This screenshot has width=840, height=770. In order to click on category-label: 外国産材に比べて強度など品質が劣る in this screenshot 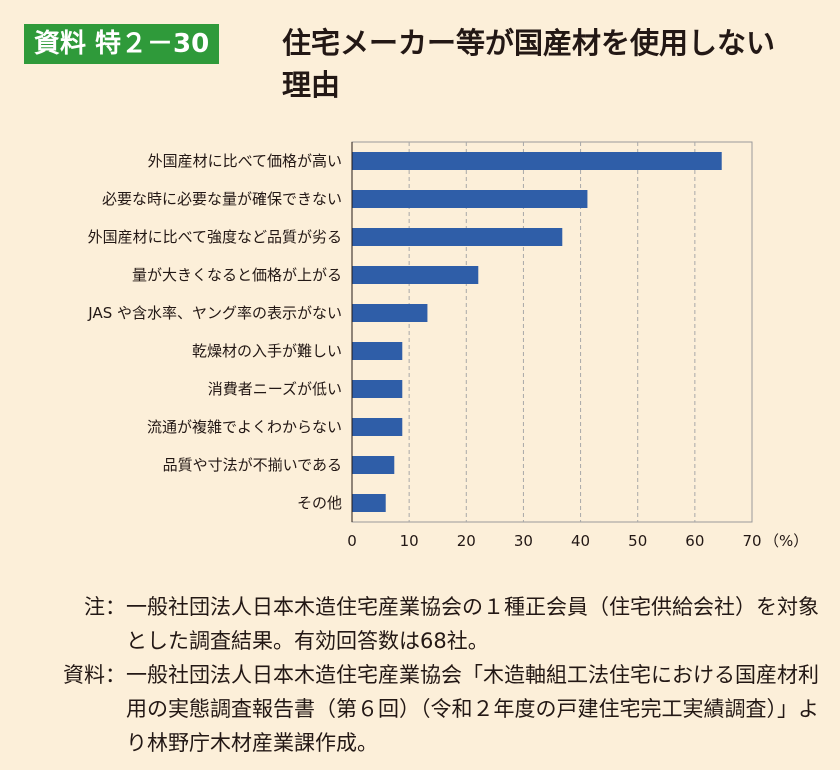, I will do `click(215, 237)`.